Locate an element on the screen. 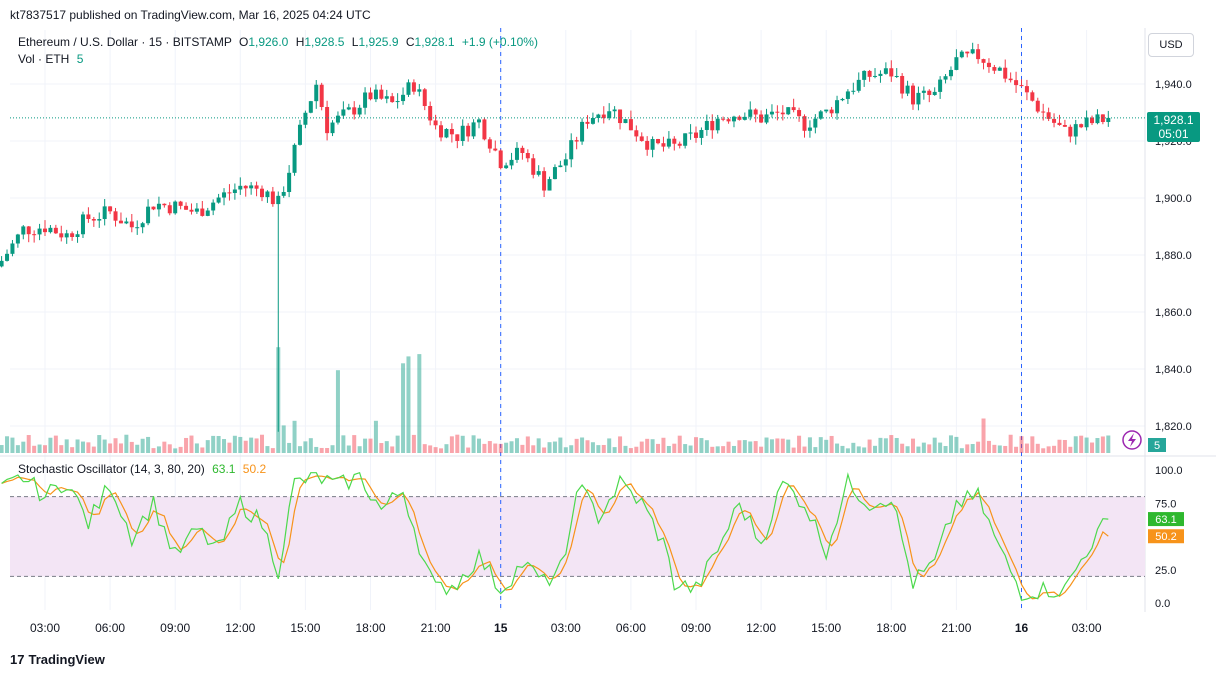 The image size is (1216, 677). time-tick-label: 21:00 is located at coordinates (436, 628).